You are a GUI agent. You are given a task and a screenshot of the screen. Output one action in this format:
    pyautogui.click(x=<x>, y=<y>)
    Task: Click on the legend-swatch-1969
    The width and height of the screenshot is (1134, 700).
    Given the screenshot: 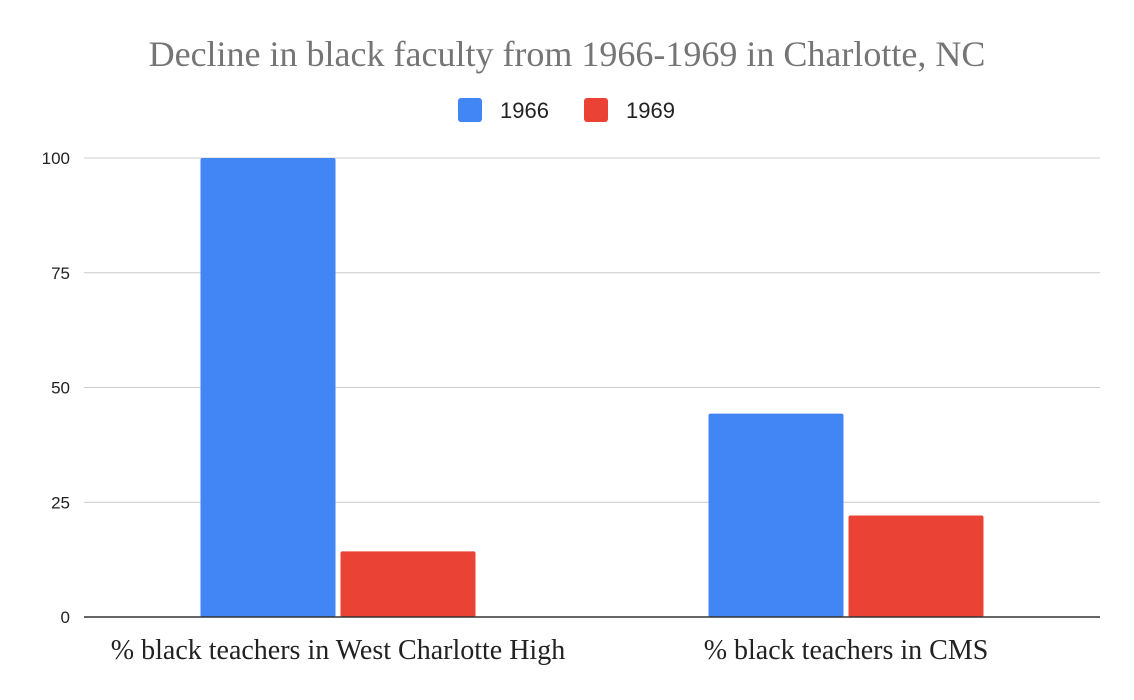 What is the action you would take?
    pyautogui.click(x=596, y=110)
    